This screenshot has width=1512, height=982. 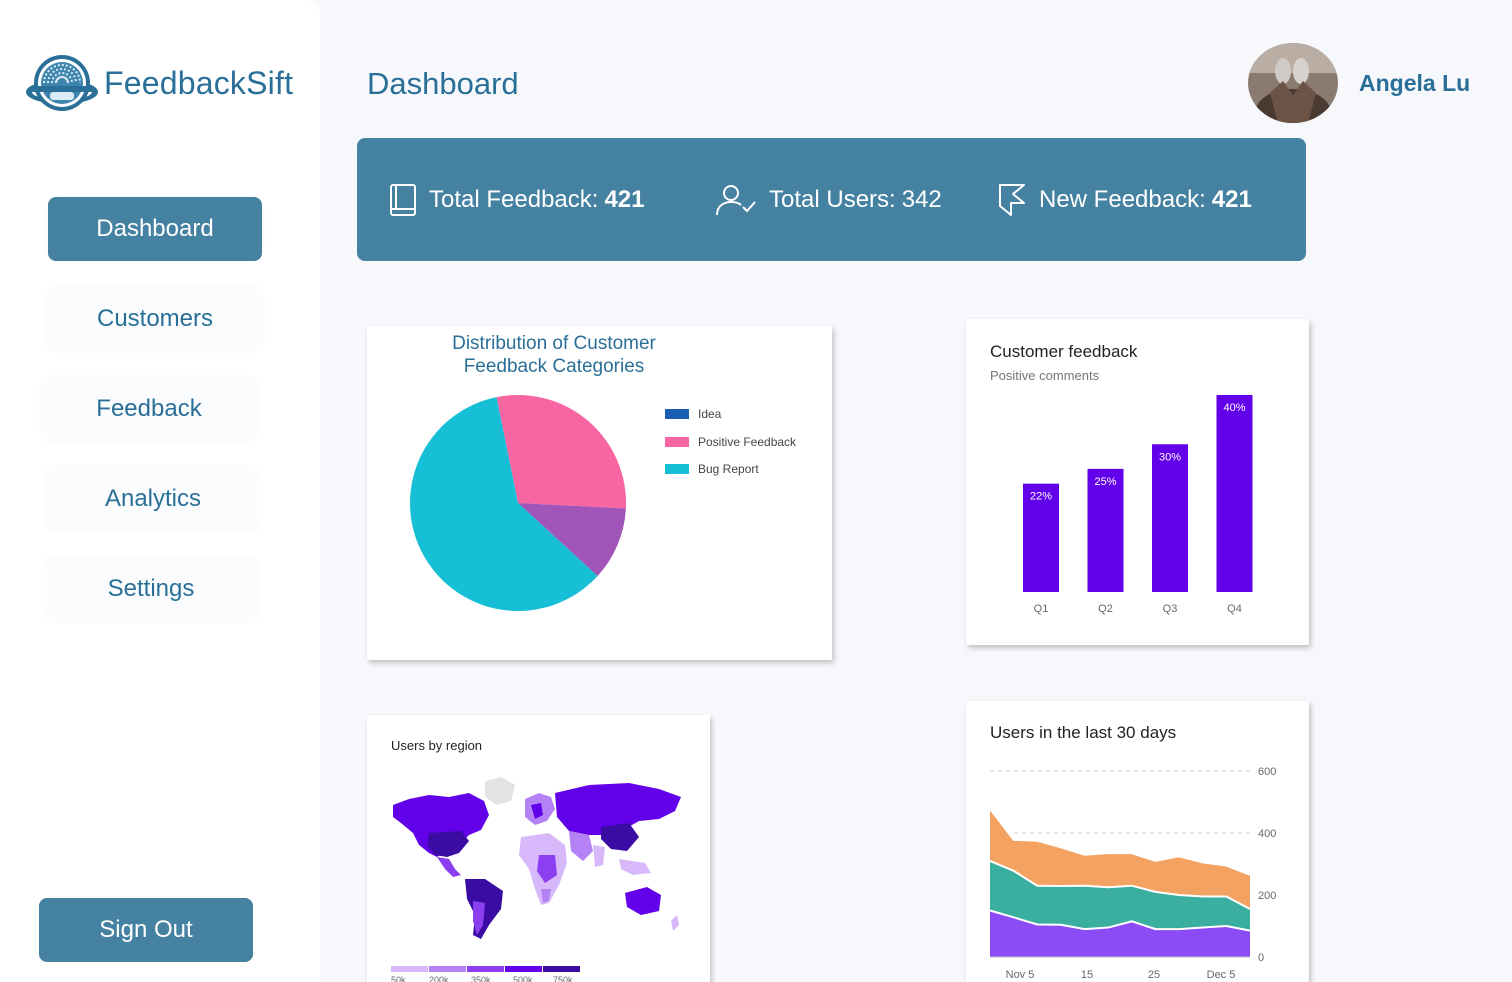 I want to click on bar-Q2, so click(x=1105, y=530).